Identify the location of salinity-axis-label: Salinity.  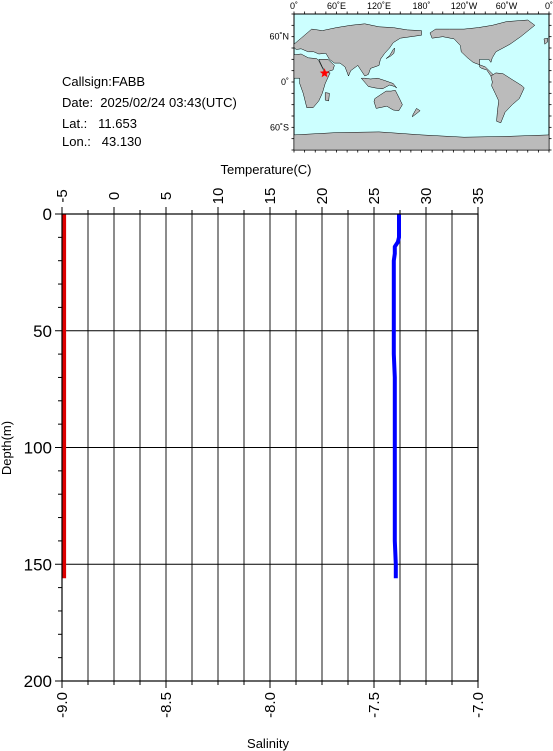
(268, 743).